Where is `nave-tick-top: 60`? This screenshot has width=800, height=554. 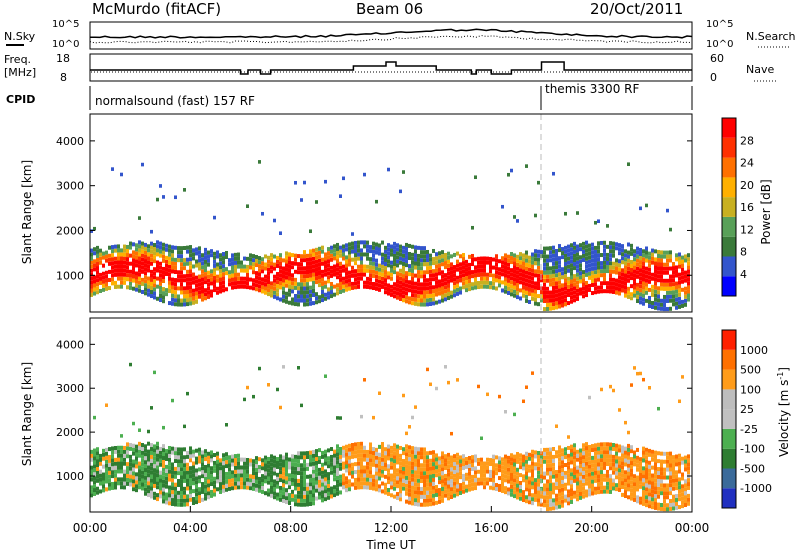
nave-tick-top: 60 is located at coordinates (717, 58).